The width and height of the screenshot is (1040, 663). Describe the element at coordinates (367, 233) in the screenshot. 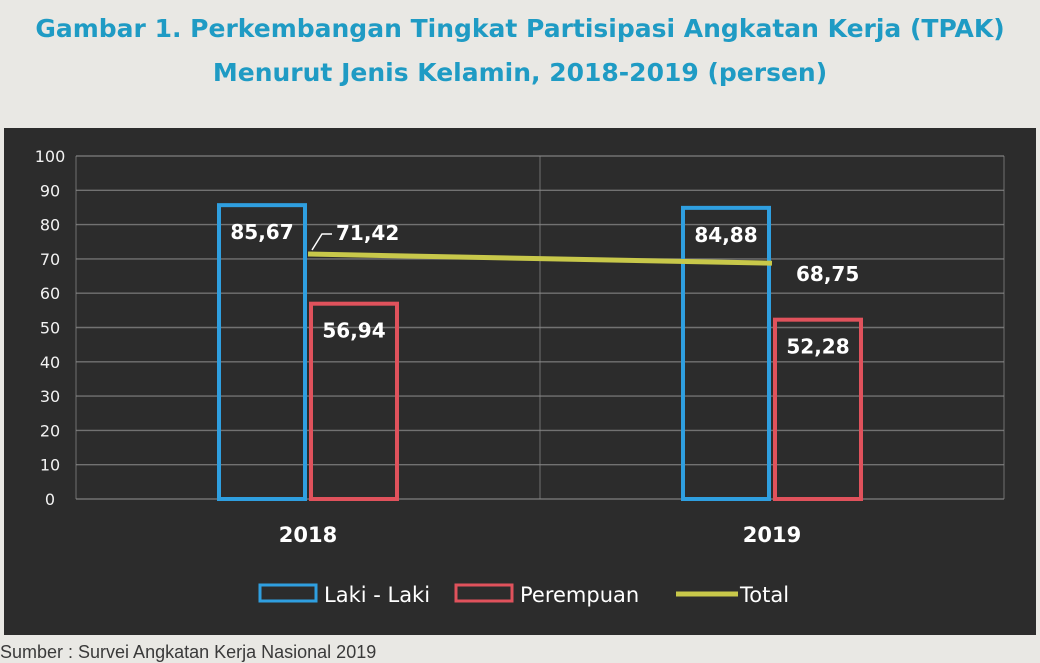

I see `data-label: 71,42` at that location.